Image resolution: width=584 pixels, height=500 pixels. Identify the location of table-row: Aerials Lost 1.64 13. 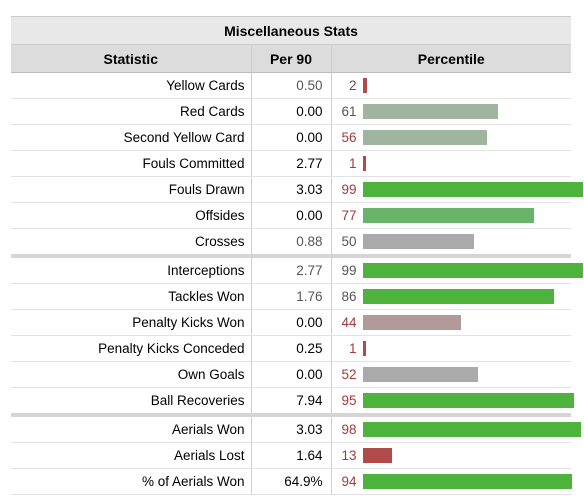
(291, 455).